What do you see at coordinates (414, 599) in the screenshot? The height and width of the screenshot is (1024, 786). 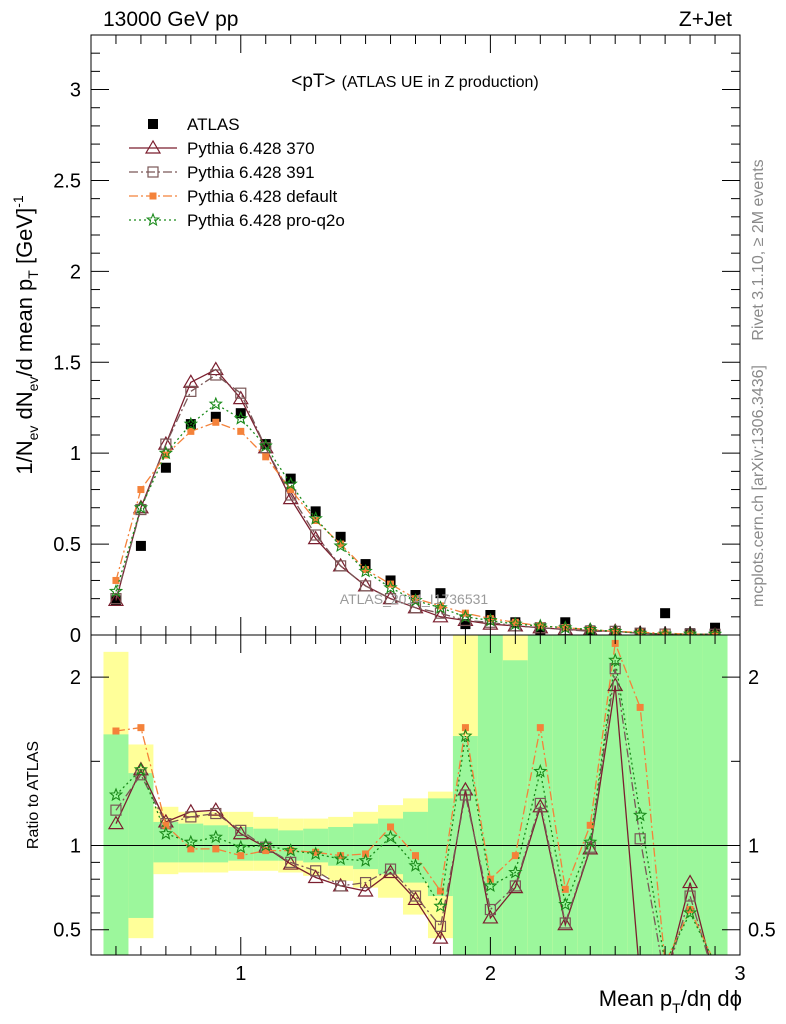 I see `watermark: ATLAS_2014_I1736531` at bounding box center [414, 599].